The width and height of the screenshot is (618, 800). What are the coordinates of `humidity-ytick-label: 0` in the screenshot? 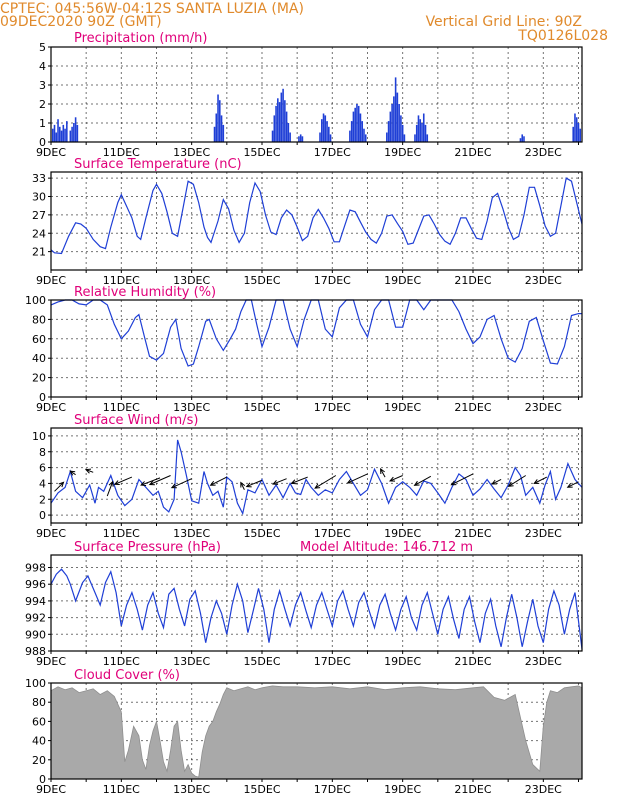 It's located at (42, 397).